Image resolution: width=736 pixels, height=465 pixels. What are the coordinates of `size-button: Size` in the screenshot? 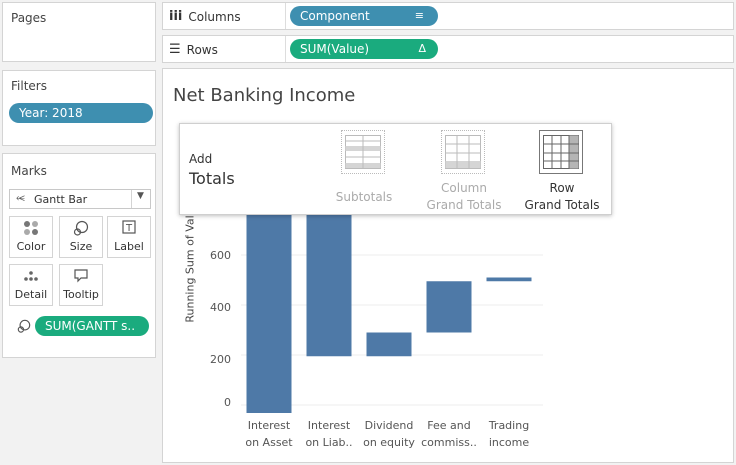 It's located at (81, 237).